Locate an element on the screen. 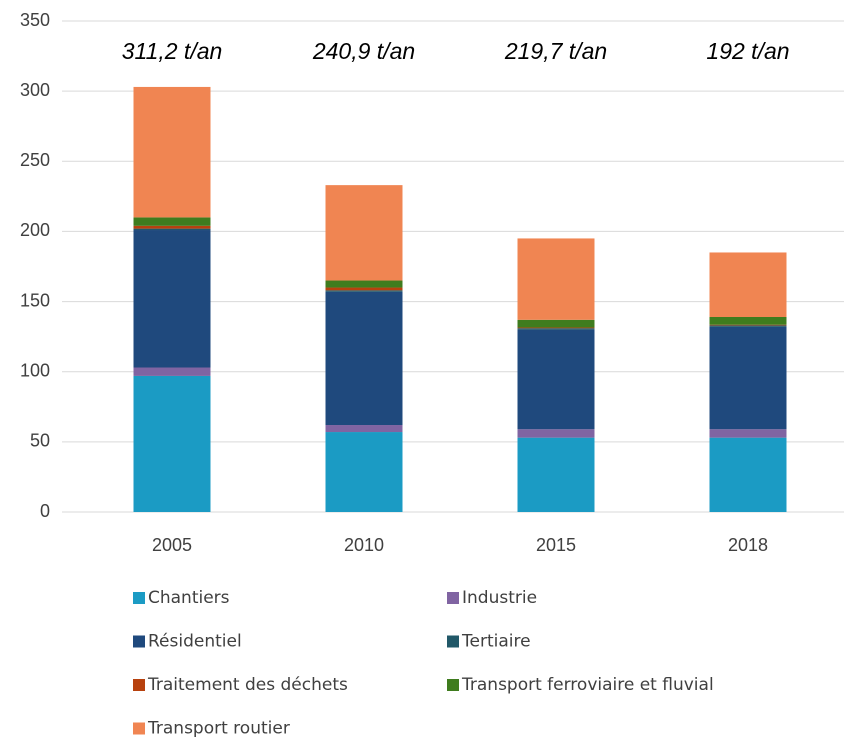  annotation: 192 t/an is located at coordinates (747, 51).